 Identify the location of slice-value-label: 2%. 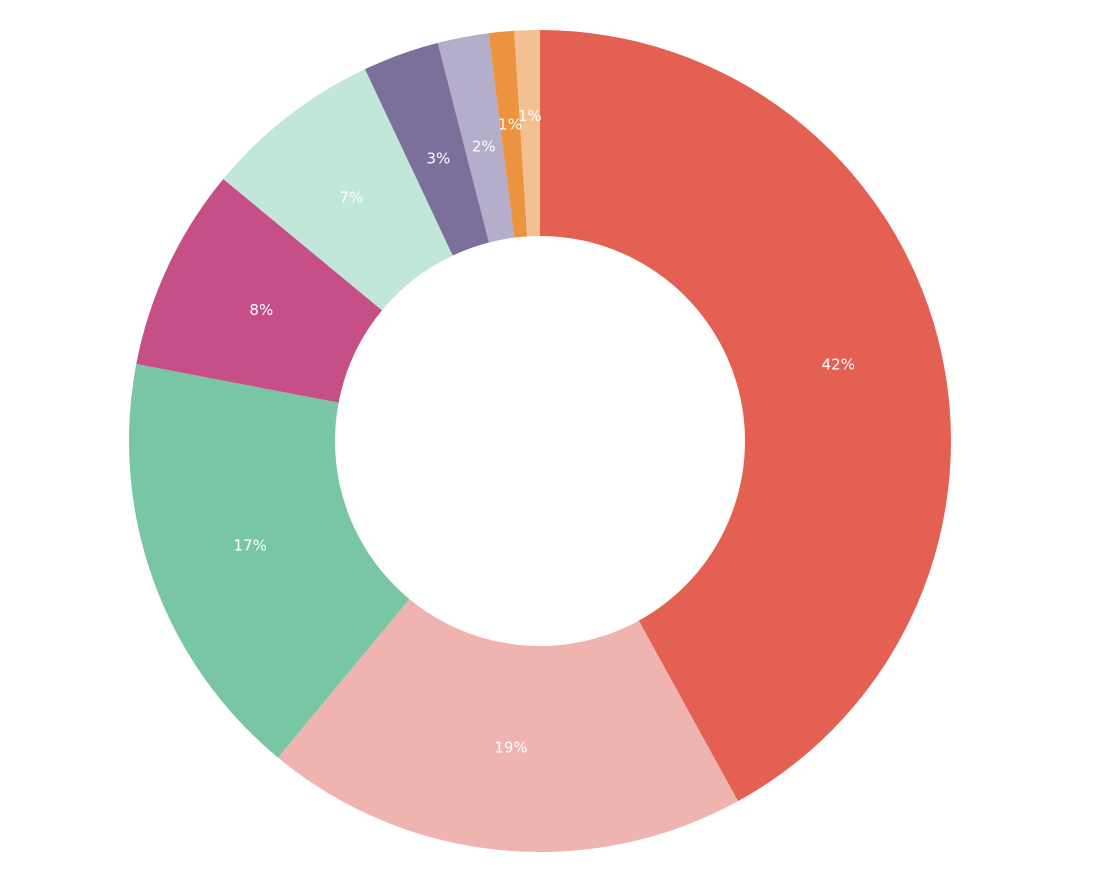
(484, 146).